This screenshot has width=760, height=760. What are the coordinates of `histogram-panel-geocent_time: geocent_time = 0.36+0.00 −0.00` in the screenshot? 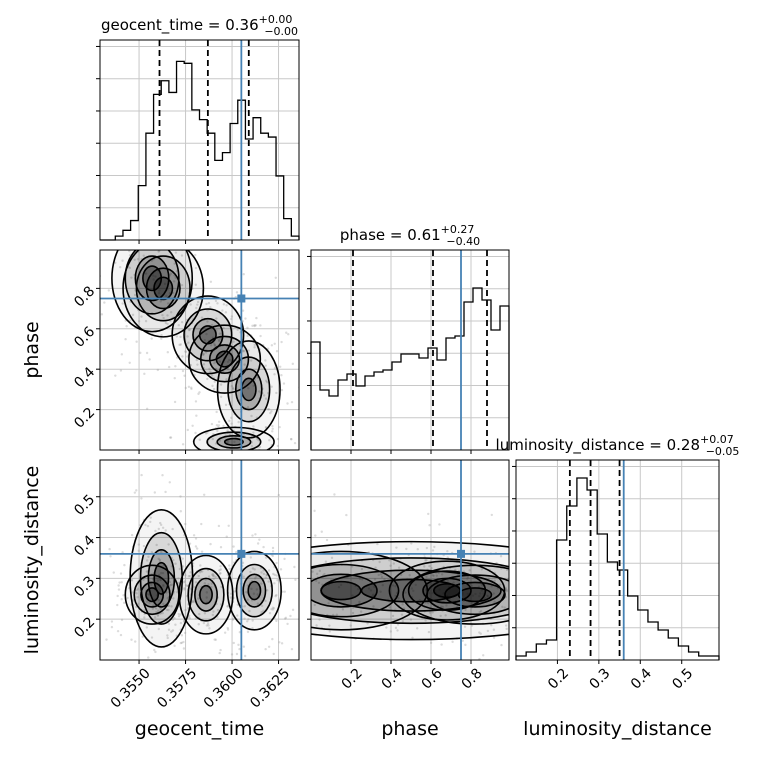 It's located at (198, 127).